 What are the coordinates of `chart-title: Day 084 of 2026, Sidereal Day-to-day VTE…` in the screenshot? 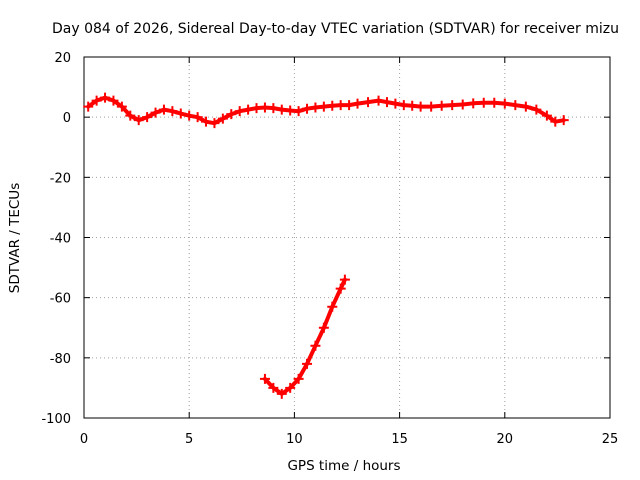 It's located at (335, 29).